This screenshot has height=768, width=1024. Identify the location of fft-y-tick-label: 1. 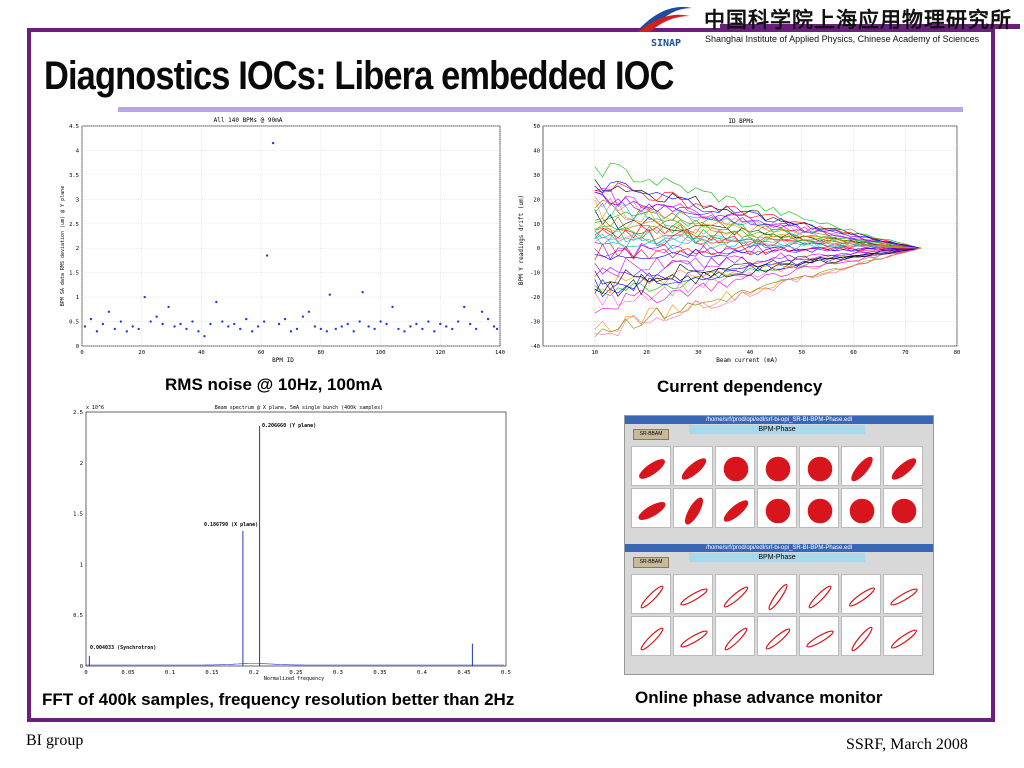
(81, 565).